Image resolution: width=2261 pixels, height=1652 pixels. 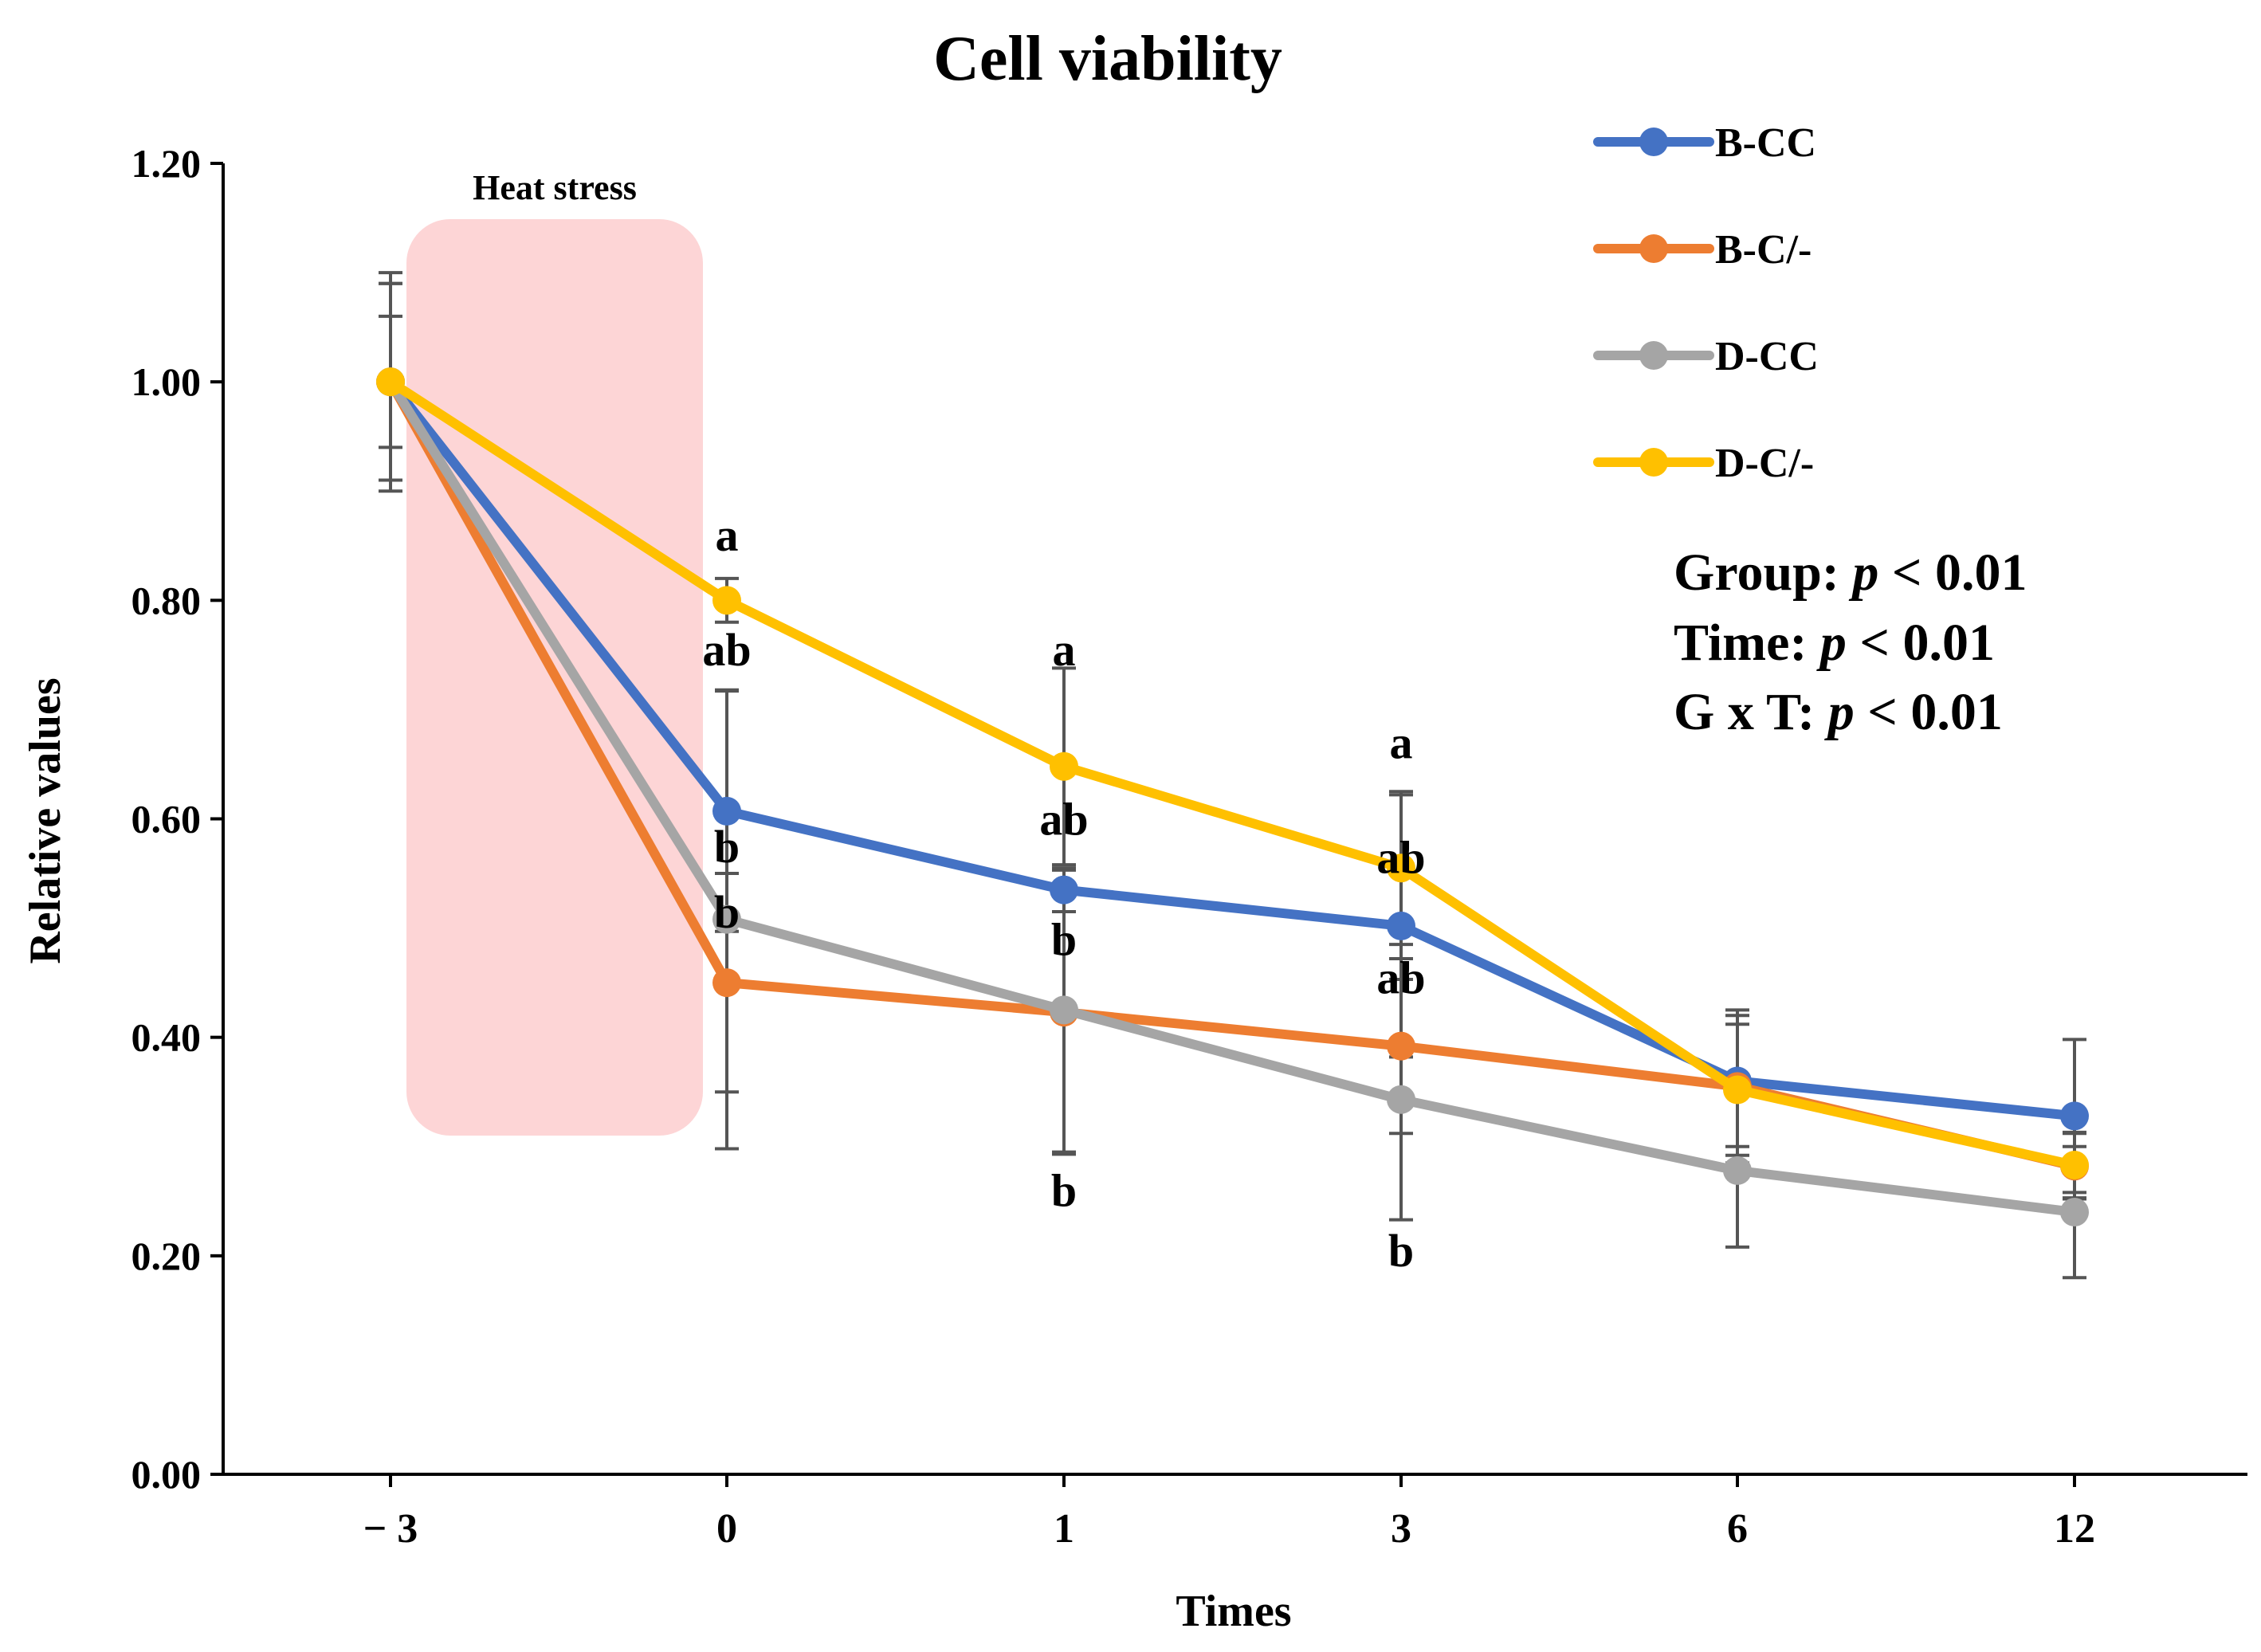 I want to click on chart-title: Cell viability, so click(x=1107, y=59).